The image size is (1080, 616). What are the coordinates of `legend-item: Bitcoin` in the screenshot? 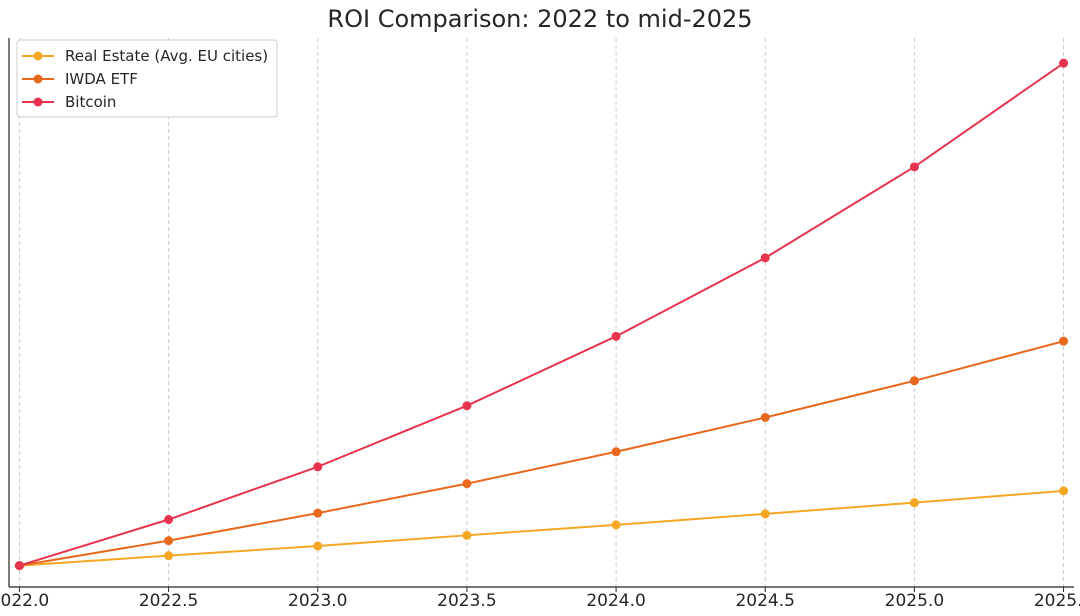 It's located at (69, 102).